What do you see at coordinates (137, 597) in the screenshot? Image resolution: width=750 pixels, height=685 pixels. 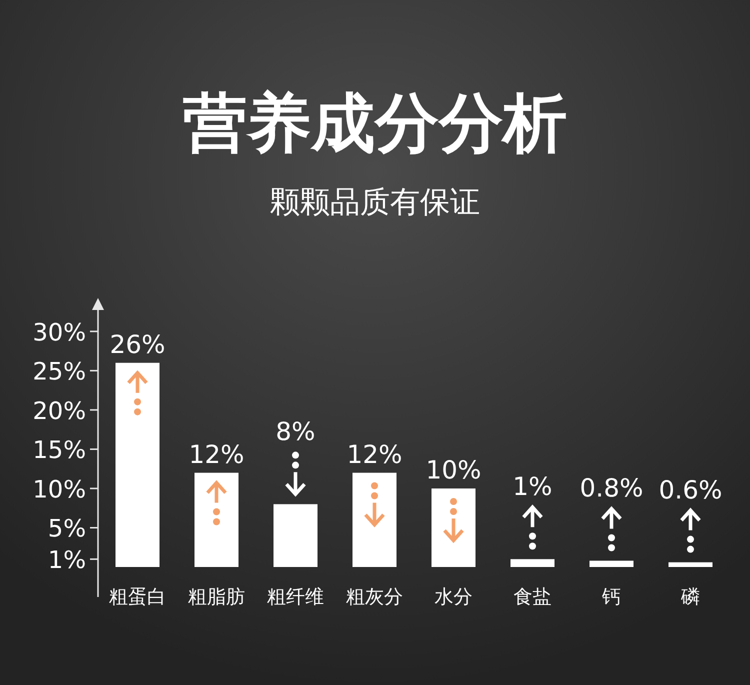 I see `x-label: 粗蛋白` at bounding box center [137, 597].